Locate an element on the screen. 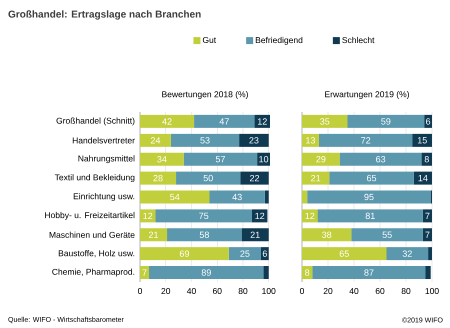 This screenshot has height=328, width=450. data-label: 89 is located at coordinates (206, 272).